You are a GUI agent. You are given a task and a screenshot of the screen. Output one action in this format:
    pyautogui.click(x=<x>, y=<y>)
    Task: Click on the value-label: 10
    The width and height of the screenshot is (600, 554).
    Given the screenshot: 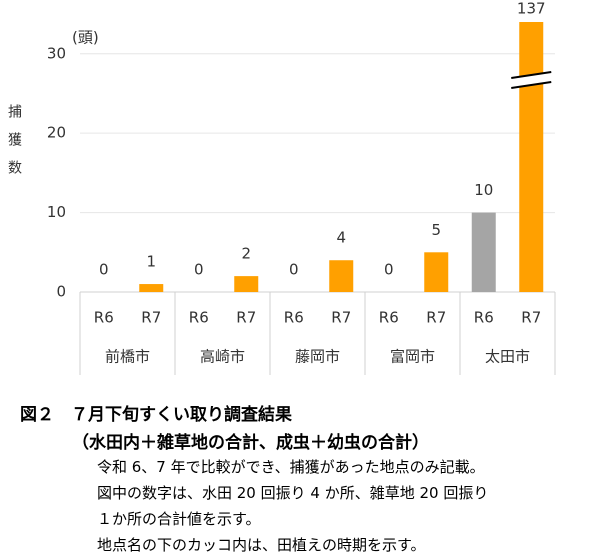 What is the action you would take?
    pyautogui.click(x=483, y=190)
    